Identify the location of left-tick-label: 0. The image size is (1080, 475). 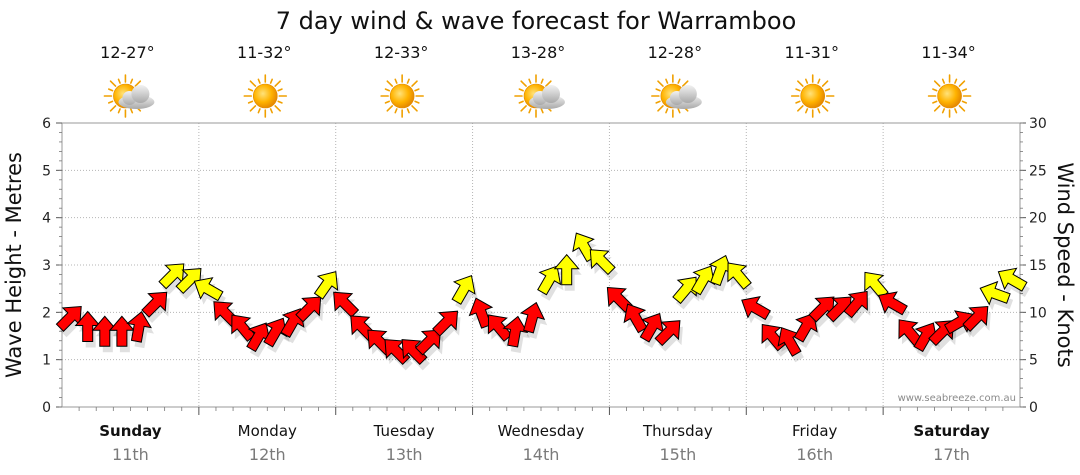
(46, 408).